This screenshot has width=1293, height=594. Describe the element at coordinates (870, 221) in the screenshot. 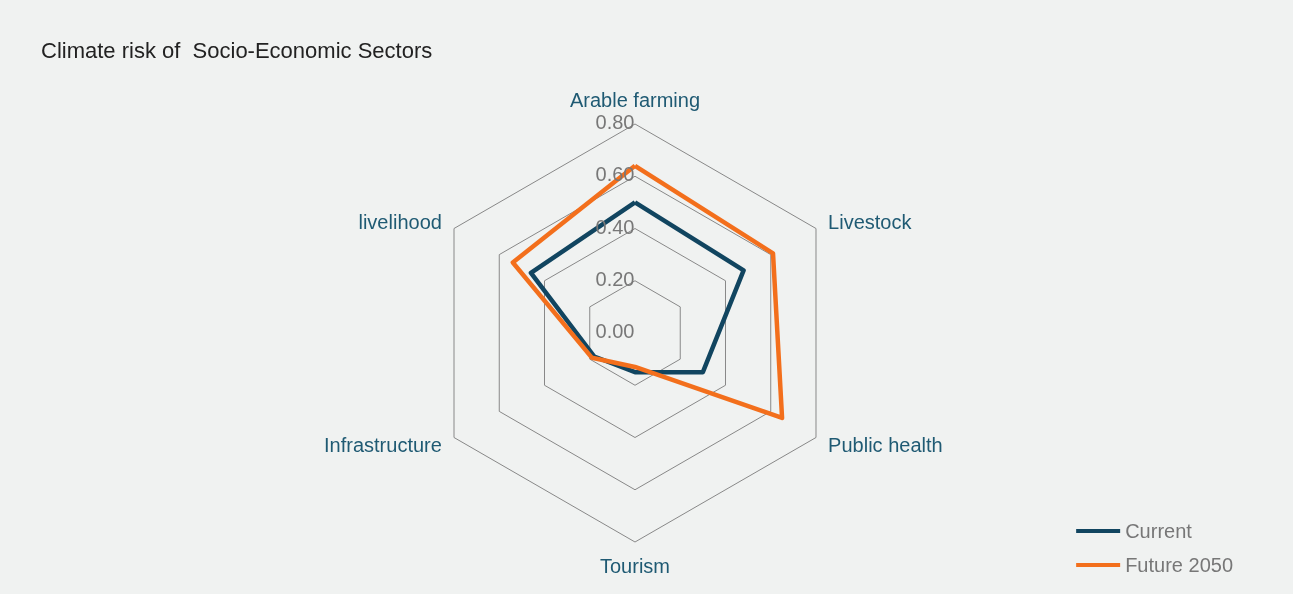

I see `spoke-label: Livestock` at that location.